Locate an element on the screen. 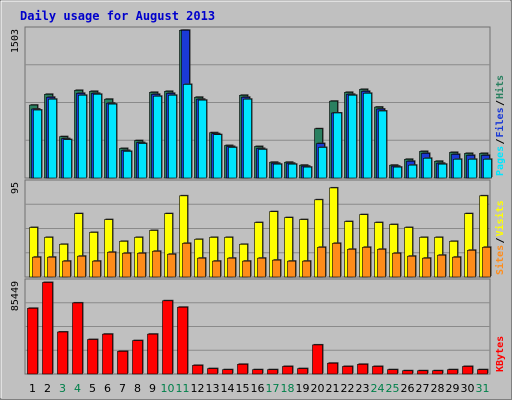  x-tick-label: 26 is located at coordinates (408, 388).